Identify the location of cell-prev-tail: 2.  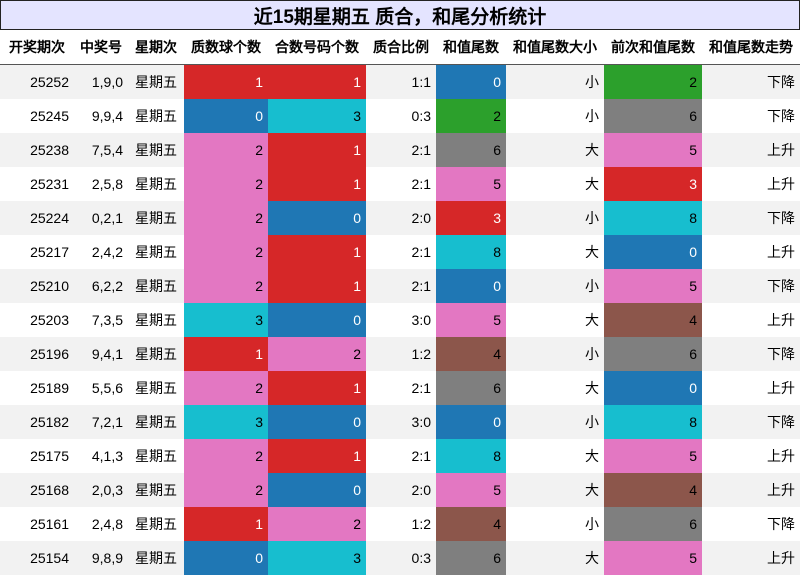
(653, 81).